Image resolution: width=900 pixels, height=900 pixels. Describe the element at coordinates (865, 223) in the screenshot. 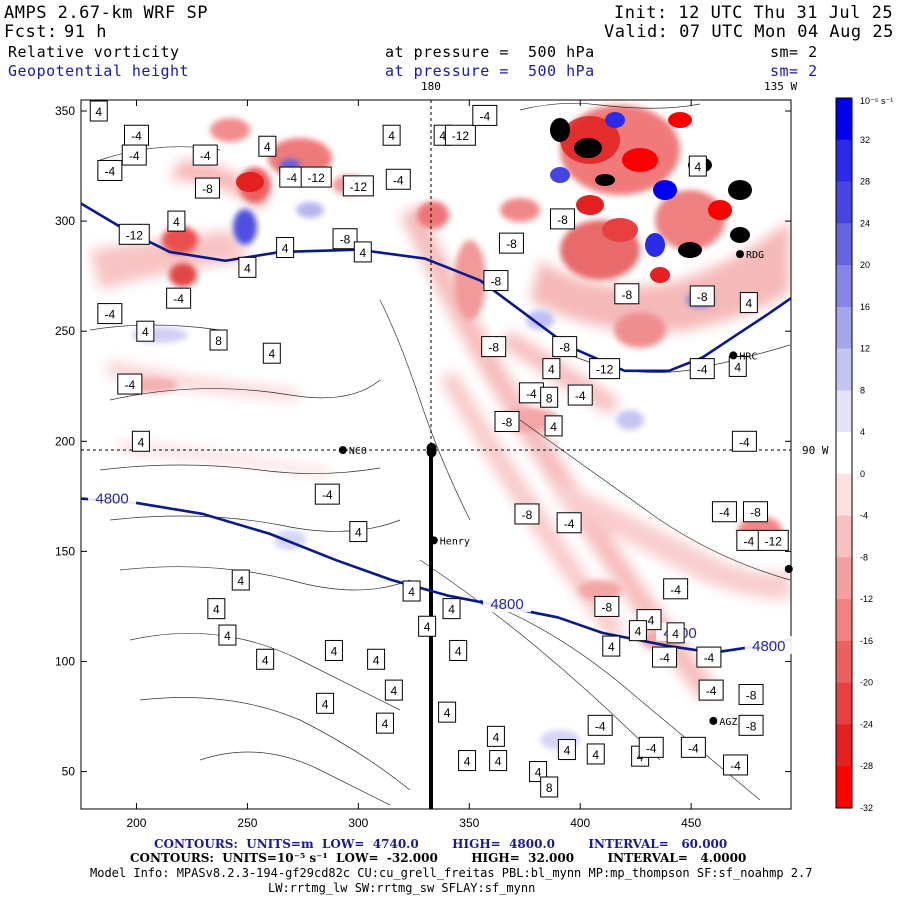

I see `colorbar-tick-label: 24` at that location.